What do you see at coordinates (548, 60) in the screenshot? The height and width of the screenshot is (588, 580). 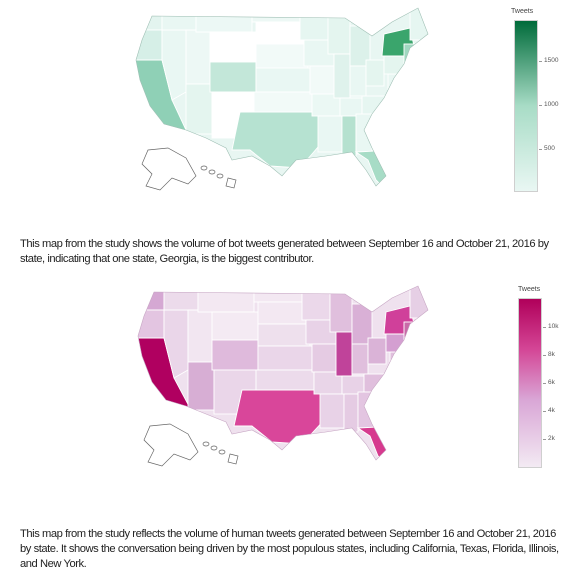 I see `colorbar-tick: 1500` at bounding box center [548, 60].